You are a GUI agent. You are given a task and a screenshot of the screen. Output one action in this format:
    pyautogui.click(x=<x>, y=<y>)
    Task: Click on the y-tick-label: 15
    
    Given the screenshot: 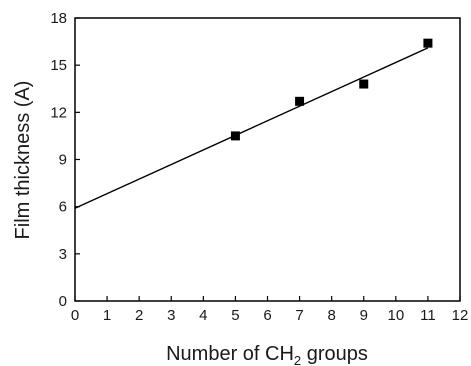 What is the action you would take?
    pyautogui.click(x=58, y=65)
    